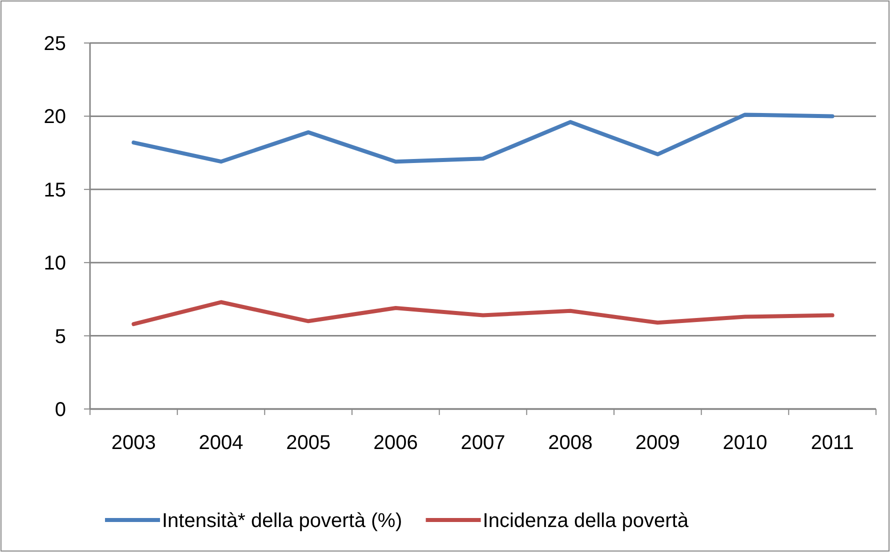 The image size is (890, 552). What do you see at coordinates (657, 443) in the screenshot?
I see `x-tick-label: 2009` at bounding box center [657, 443].